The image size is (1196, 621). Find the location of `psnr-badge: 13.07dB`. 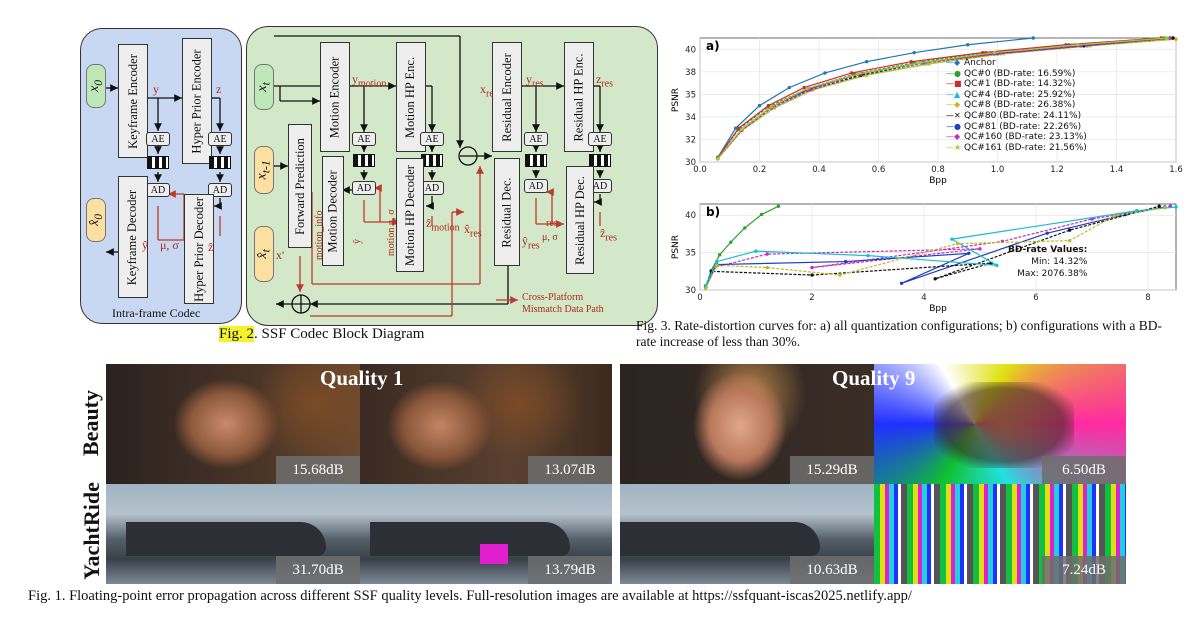

psnr-badge: 13.07dB is located at coordinates (570, 470).